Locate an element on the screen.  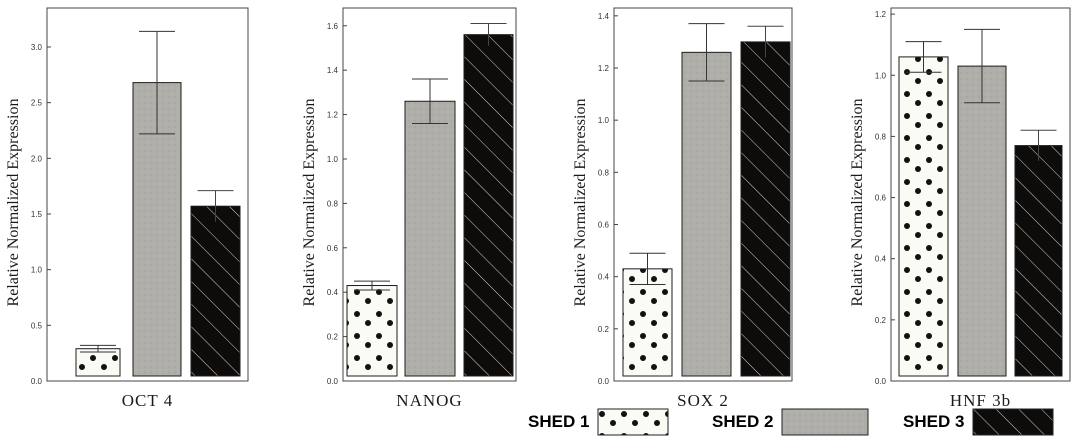
y-tick-label: 2.5 is located at coordinates (37, 103).